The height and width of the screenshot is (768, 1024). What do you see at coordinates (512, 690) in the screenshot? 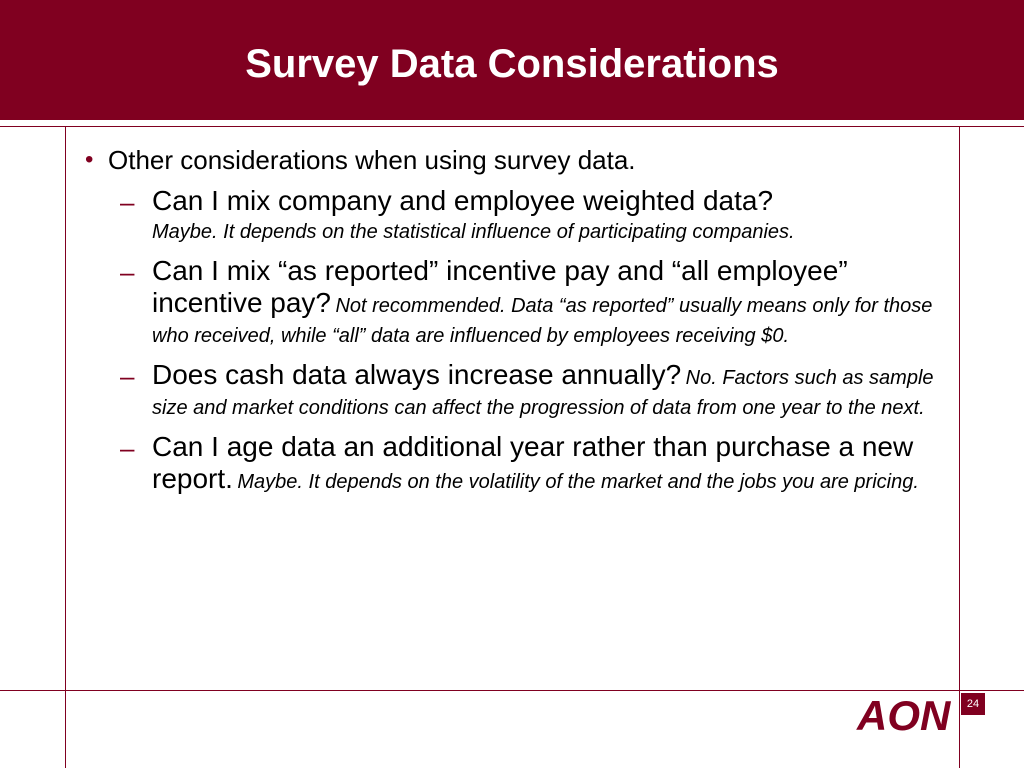
I see `footer-divider` at bounding box center [512, 690].